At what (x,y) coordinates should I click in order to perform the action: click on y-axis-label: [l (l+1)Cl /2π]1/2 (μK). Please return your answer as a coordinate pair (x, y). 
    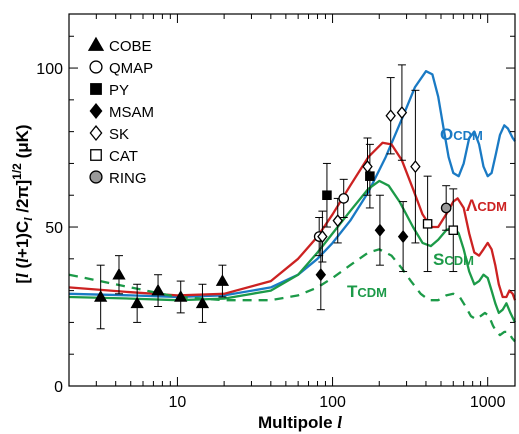
    Looking at the image, I should click on (22, 203).